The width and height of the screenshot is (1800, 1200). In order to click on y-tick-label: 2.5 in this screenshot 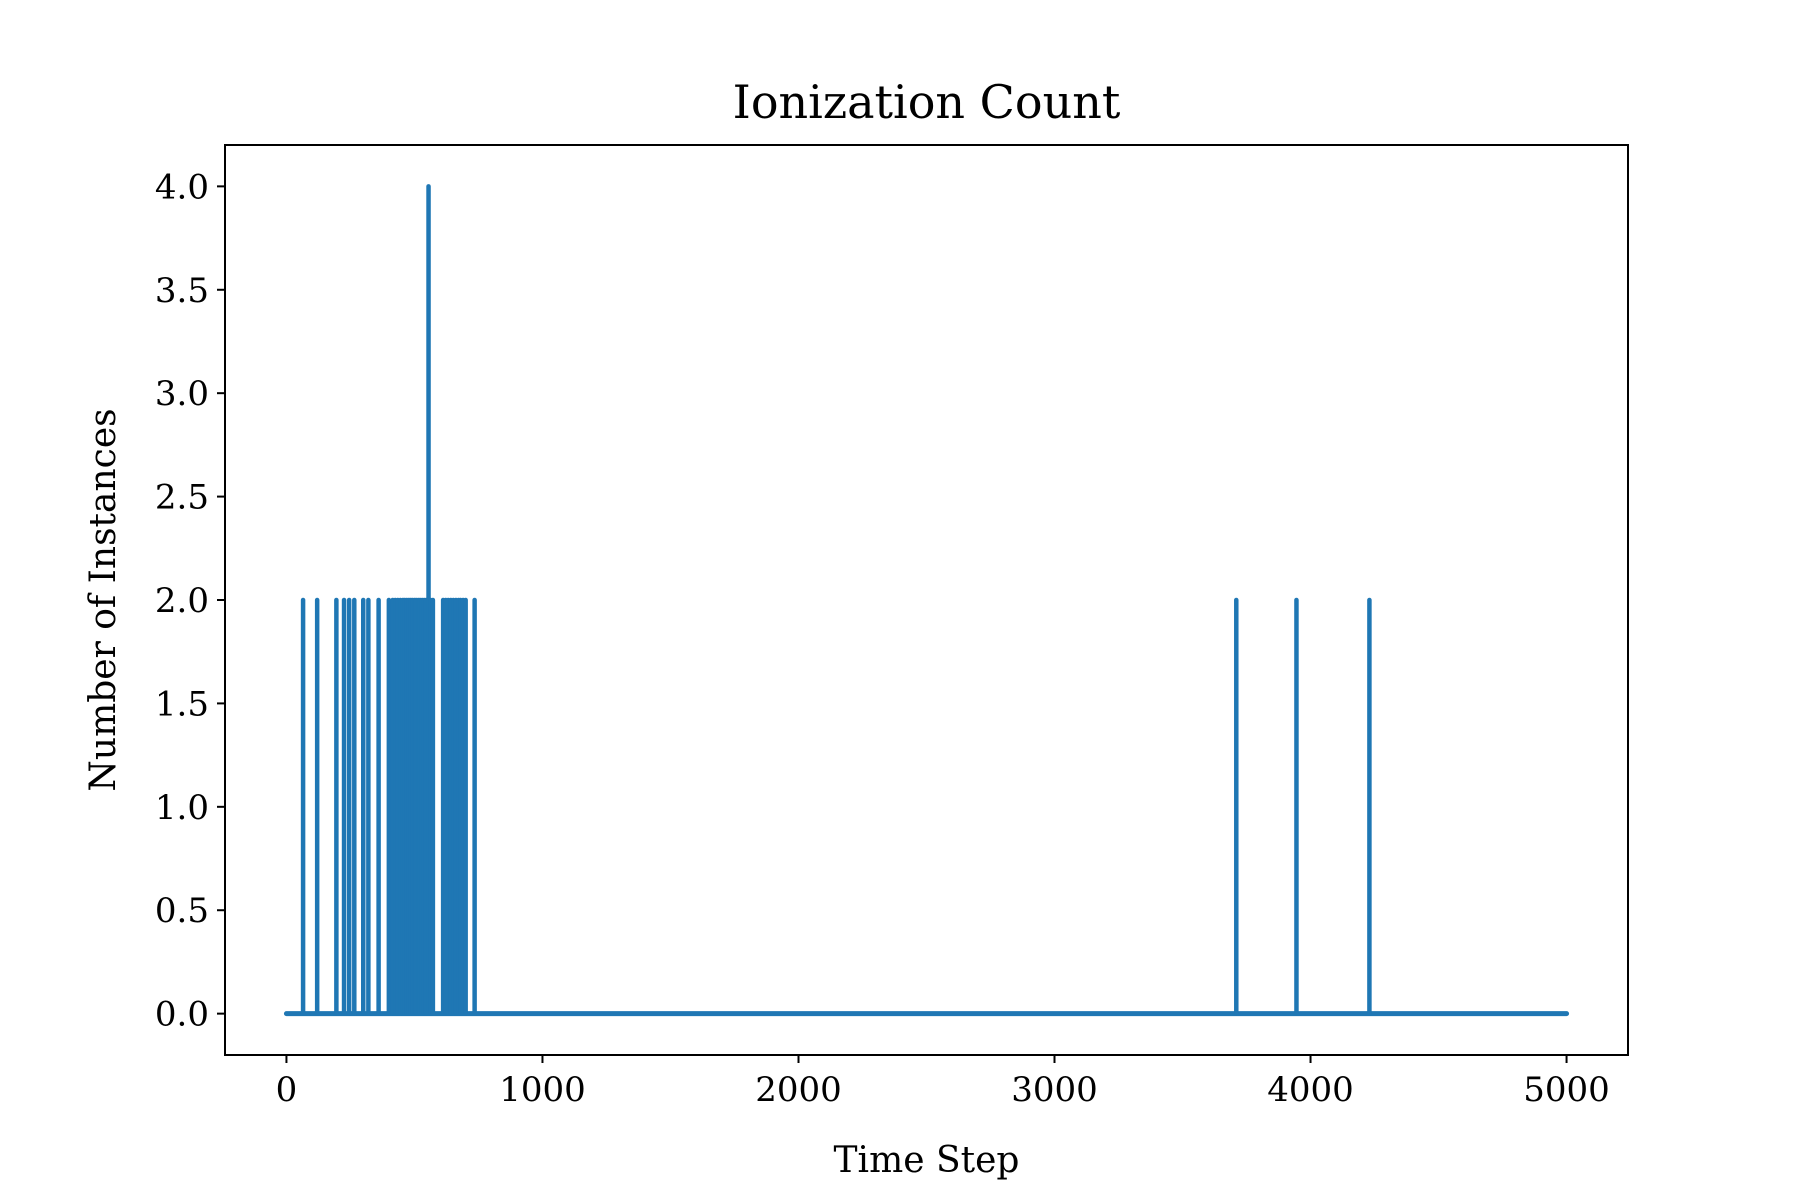, I will do `click(182, 498)`.